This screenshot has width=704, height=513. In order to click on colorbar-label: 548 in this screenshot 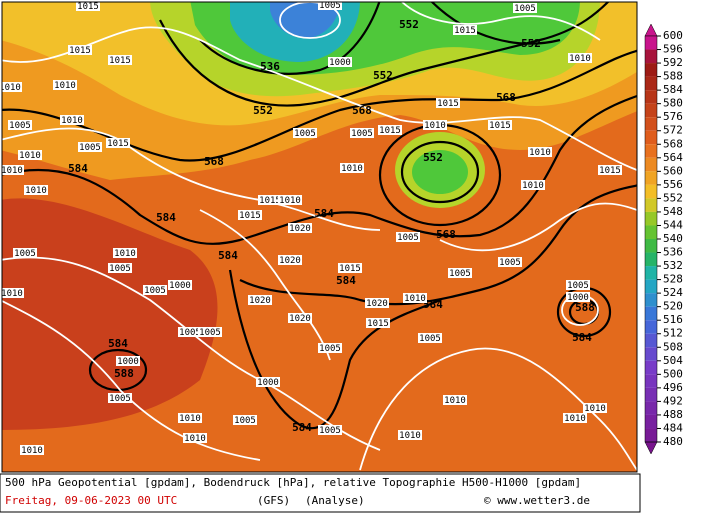, I will do `click(673, 211)`.